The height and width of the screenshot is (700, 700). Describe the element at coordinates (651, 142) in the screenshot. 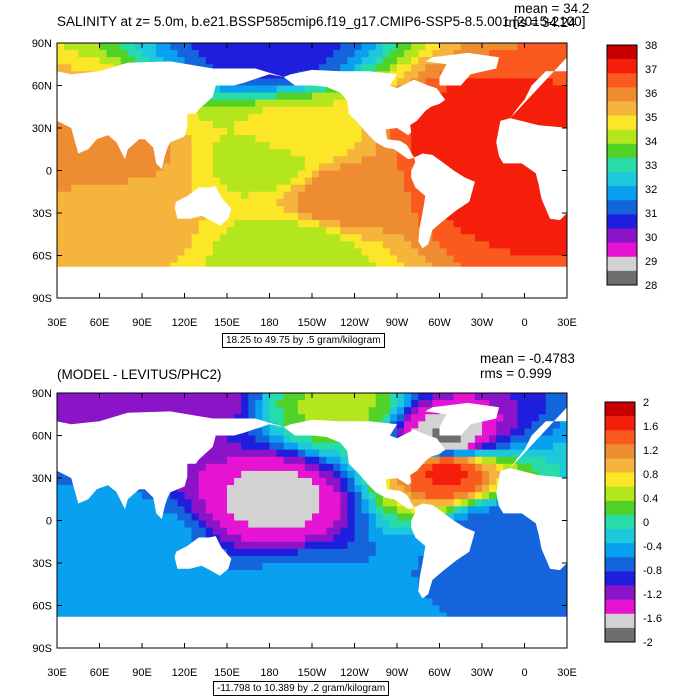

I see `colorbar-label: 34` at that location.